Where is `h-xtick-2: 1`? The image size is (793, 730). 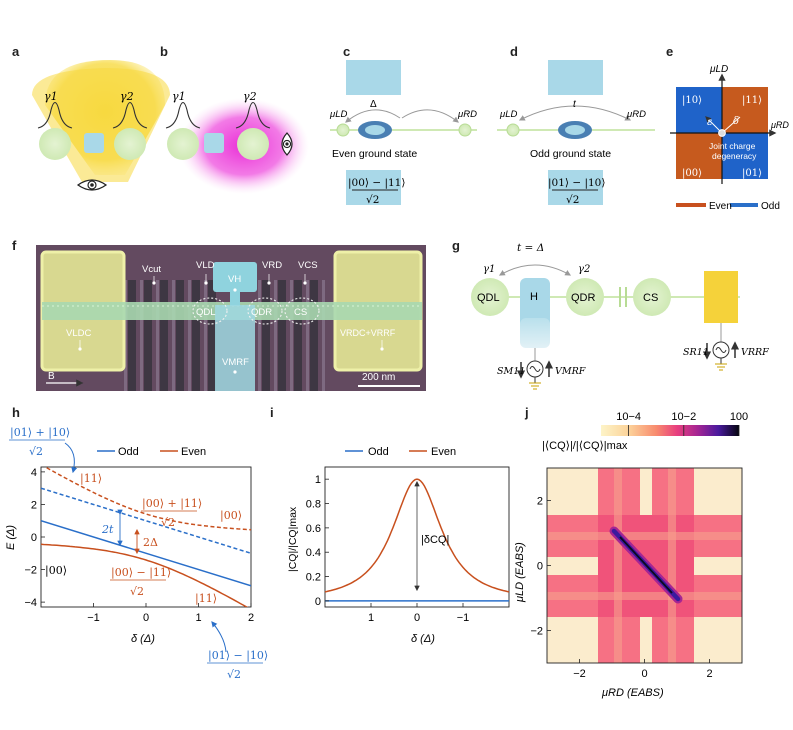
h-xtick-2: 1 is located at coordinates (198, 618).